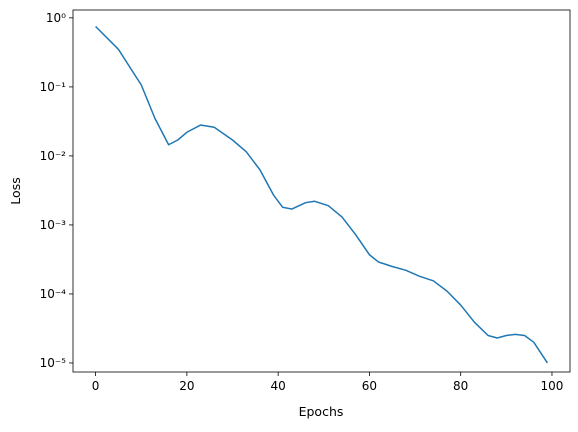 This screenshot has height=432, width=578. Describe the element at coordinates (278, 386) in the screenshot. I see `x-tick-label: 40` at that location.